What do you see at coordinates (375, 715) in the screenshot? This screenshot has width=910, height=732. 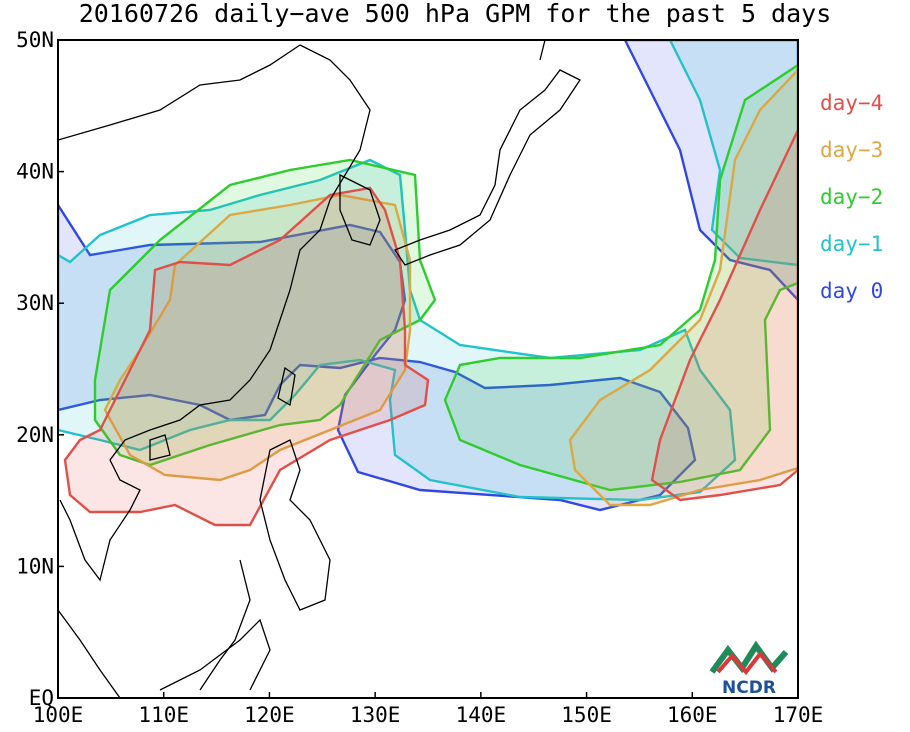 I see `lon-label: 130E` at bounding box center [375, 715].